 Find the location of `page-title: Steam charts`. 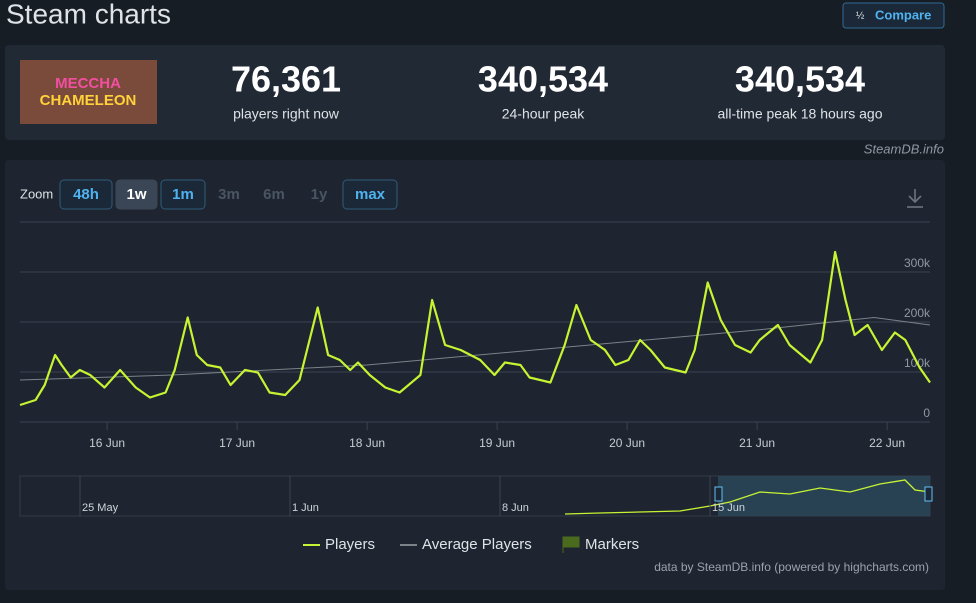

page-title: Steam charts is located at coordinates (88, 14).